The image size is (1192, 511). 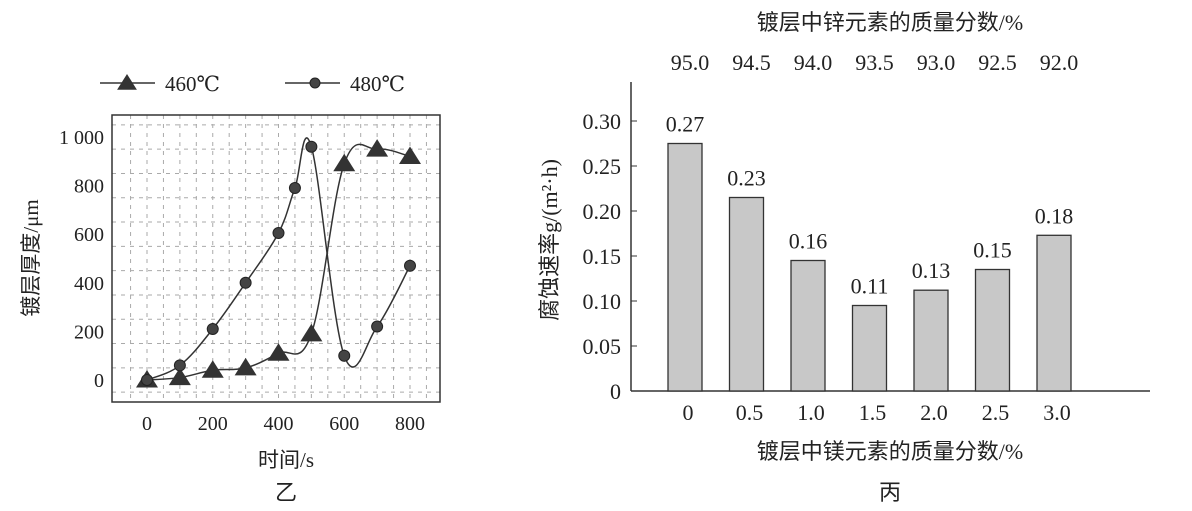 What do you see at coordinates (1054, 215) in the screenshot?
I see `bar-value-label: 0.18` at bounding box center [1054, 215].